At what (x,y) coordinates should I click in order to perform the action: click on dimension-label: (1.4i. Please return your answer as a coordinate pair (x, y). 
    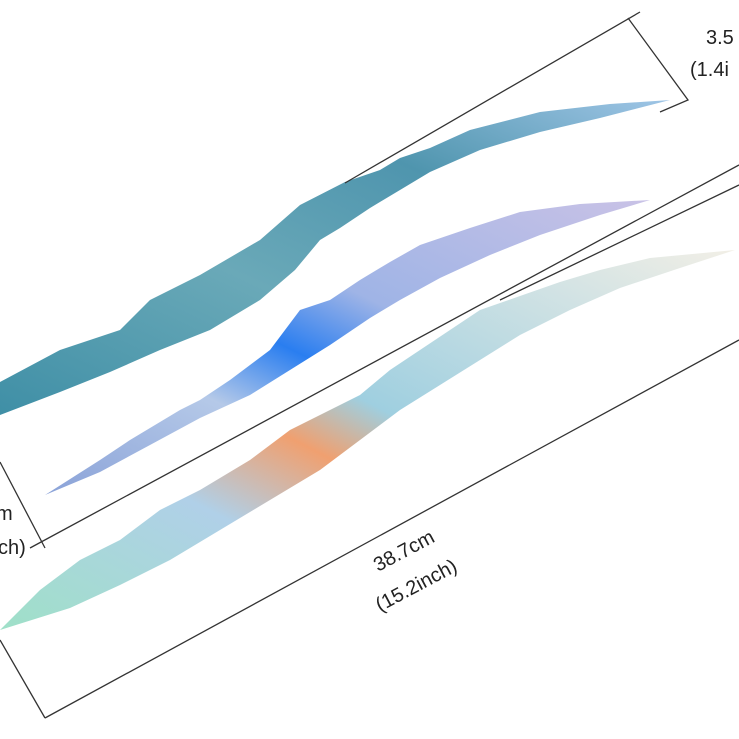
    Looking at the image, I should click on (709, 70).